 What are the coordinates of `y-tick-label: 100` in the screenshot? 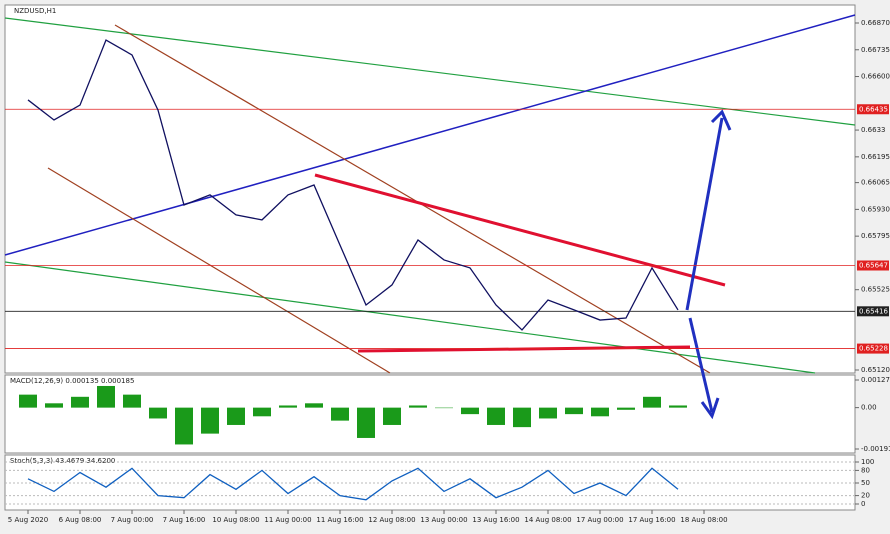 It's located at (867, 462).